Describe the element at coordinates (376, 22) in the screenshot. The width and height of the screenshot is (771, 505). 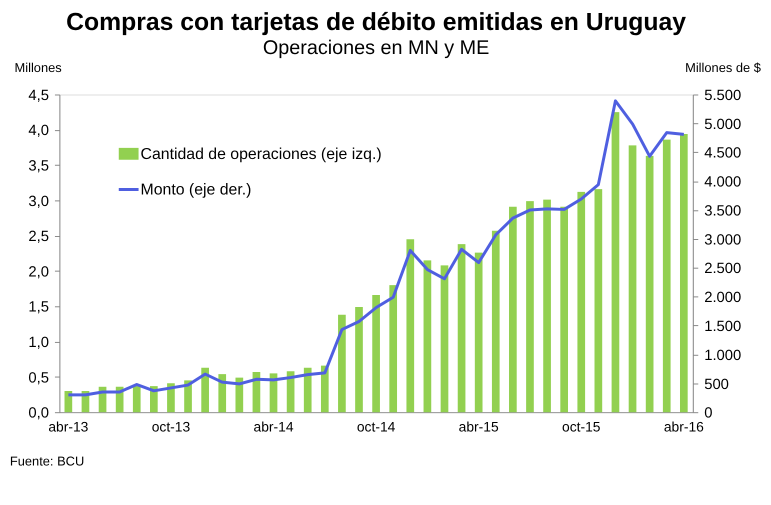
I see `chart-title: Compras con tarjetas de débito emitidas en Uruguay` at that location.